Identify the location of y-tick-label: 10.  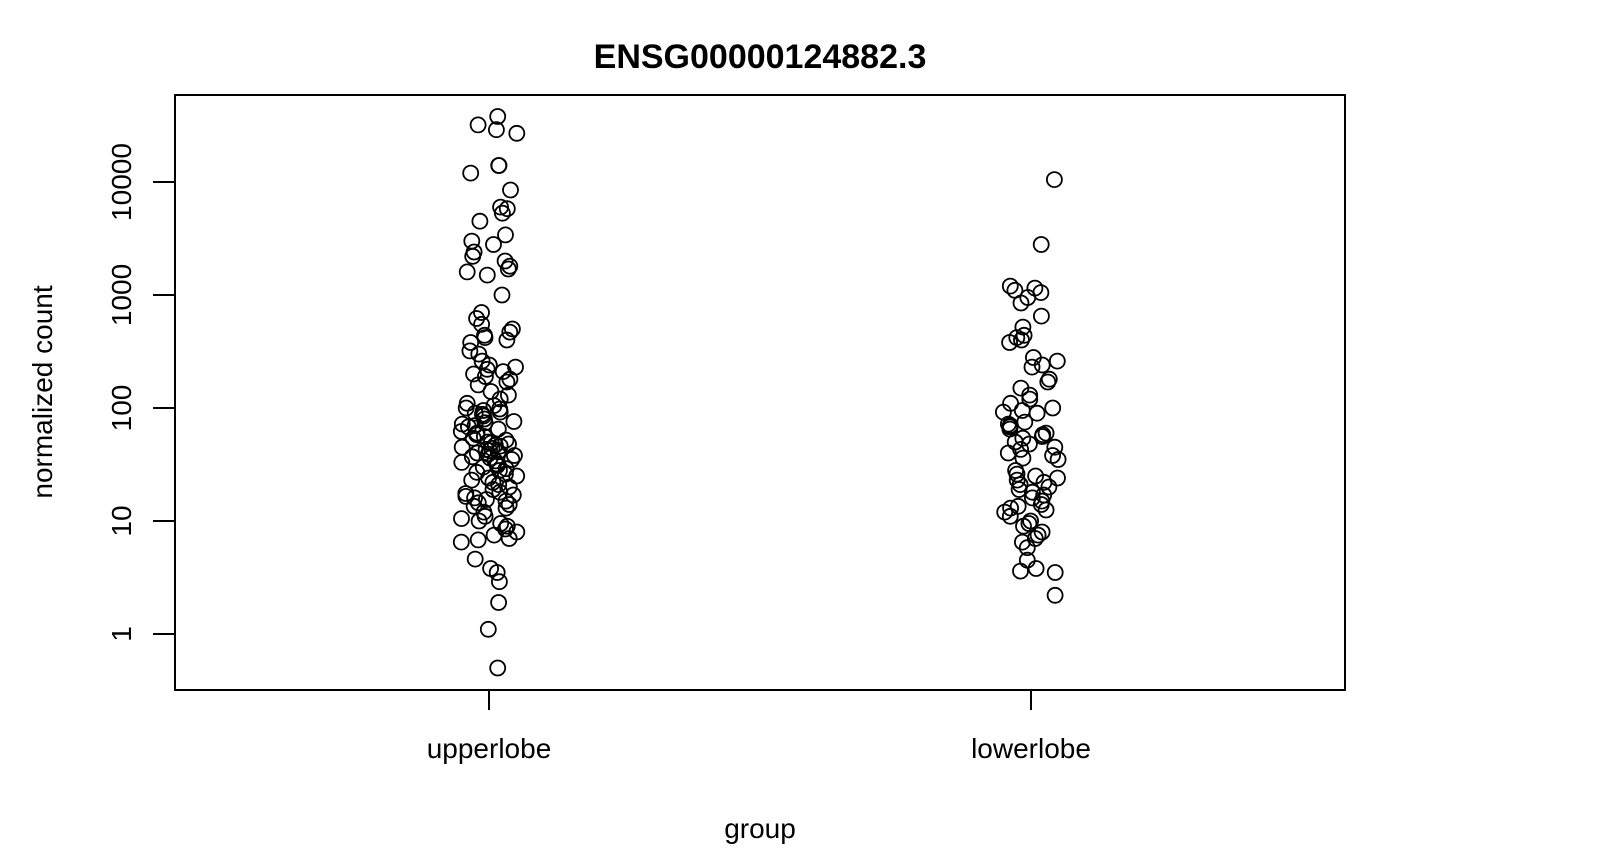
(121, 520).